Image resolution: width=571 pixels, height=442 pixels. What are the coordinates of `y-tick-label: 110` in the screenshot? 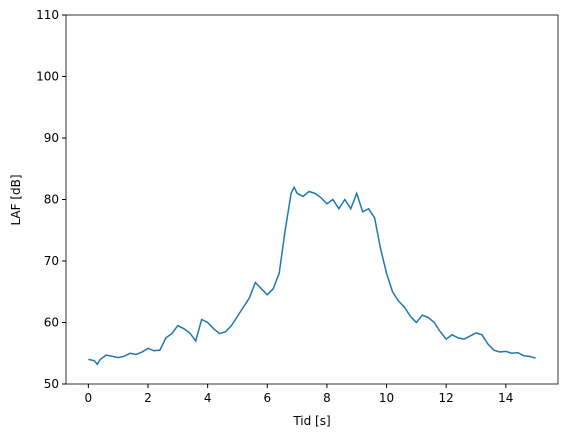 It's located at (47, 15).